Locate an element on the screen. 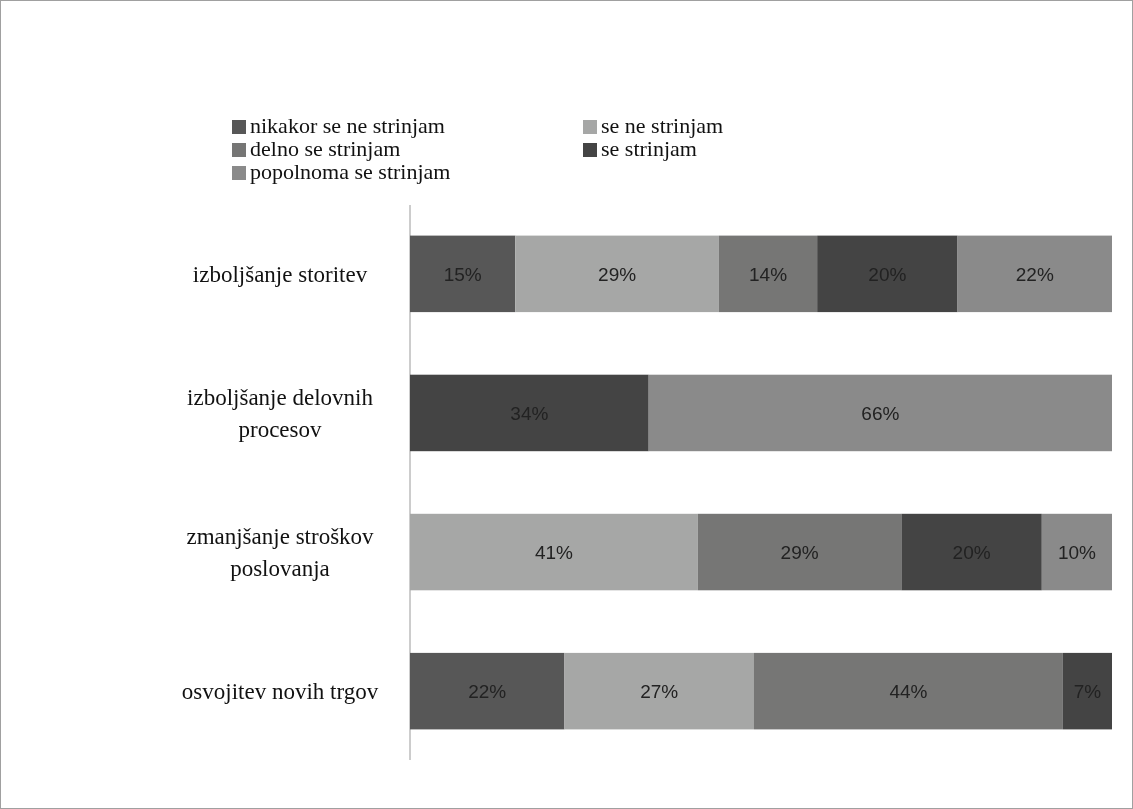 Image resolution: width=1133 pixels, height=809 pixels. data-label: 41% is located at coordinates (554, 553).